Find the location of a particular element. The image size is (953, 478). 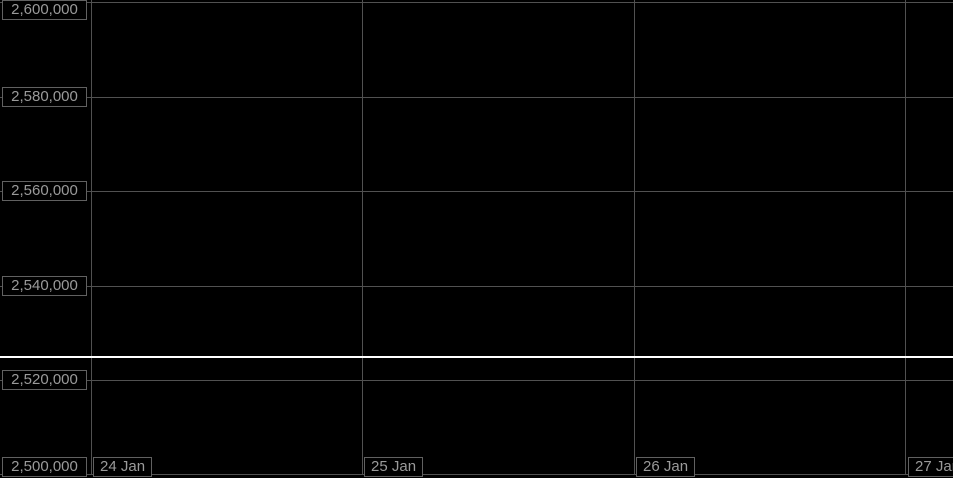

x-axis-label: 26 Jan is located at coordinates (666, 467).